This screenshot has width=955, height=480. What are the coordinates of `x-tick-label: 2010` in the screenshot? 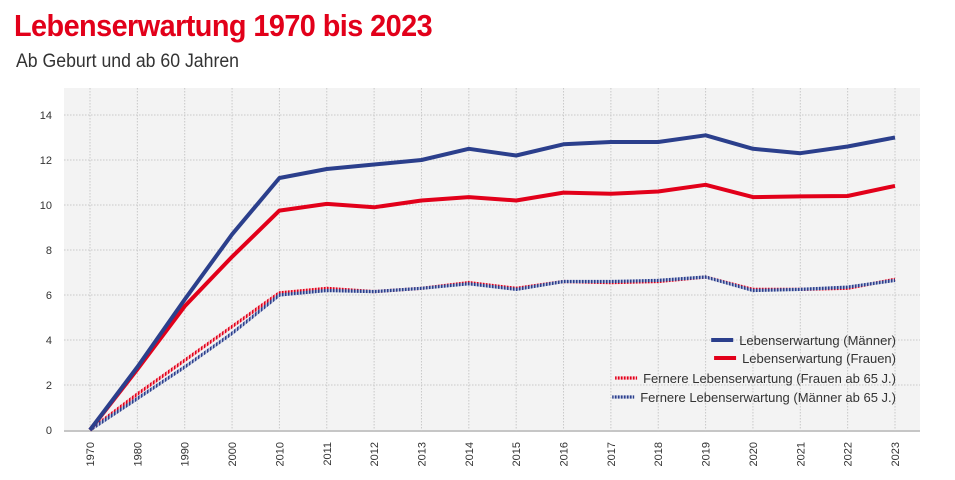 It's located at (280, 454).